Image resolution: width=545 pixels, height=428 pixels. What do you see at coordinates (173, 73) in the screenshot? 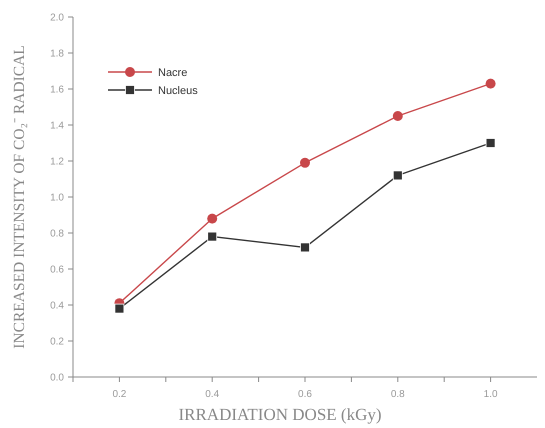
I see `legend-label: Nacre` at bounding box center [173, 73].